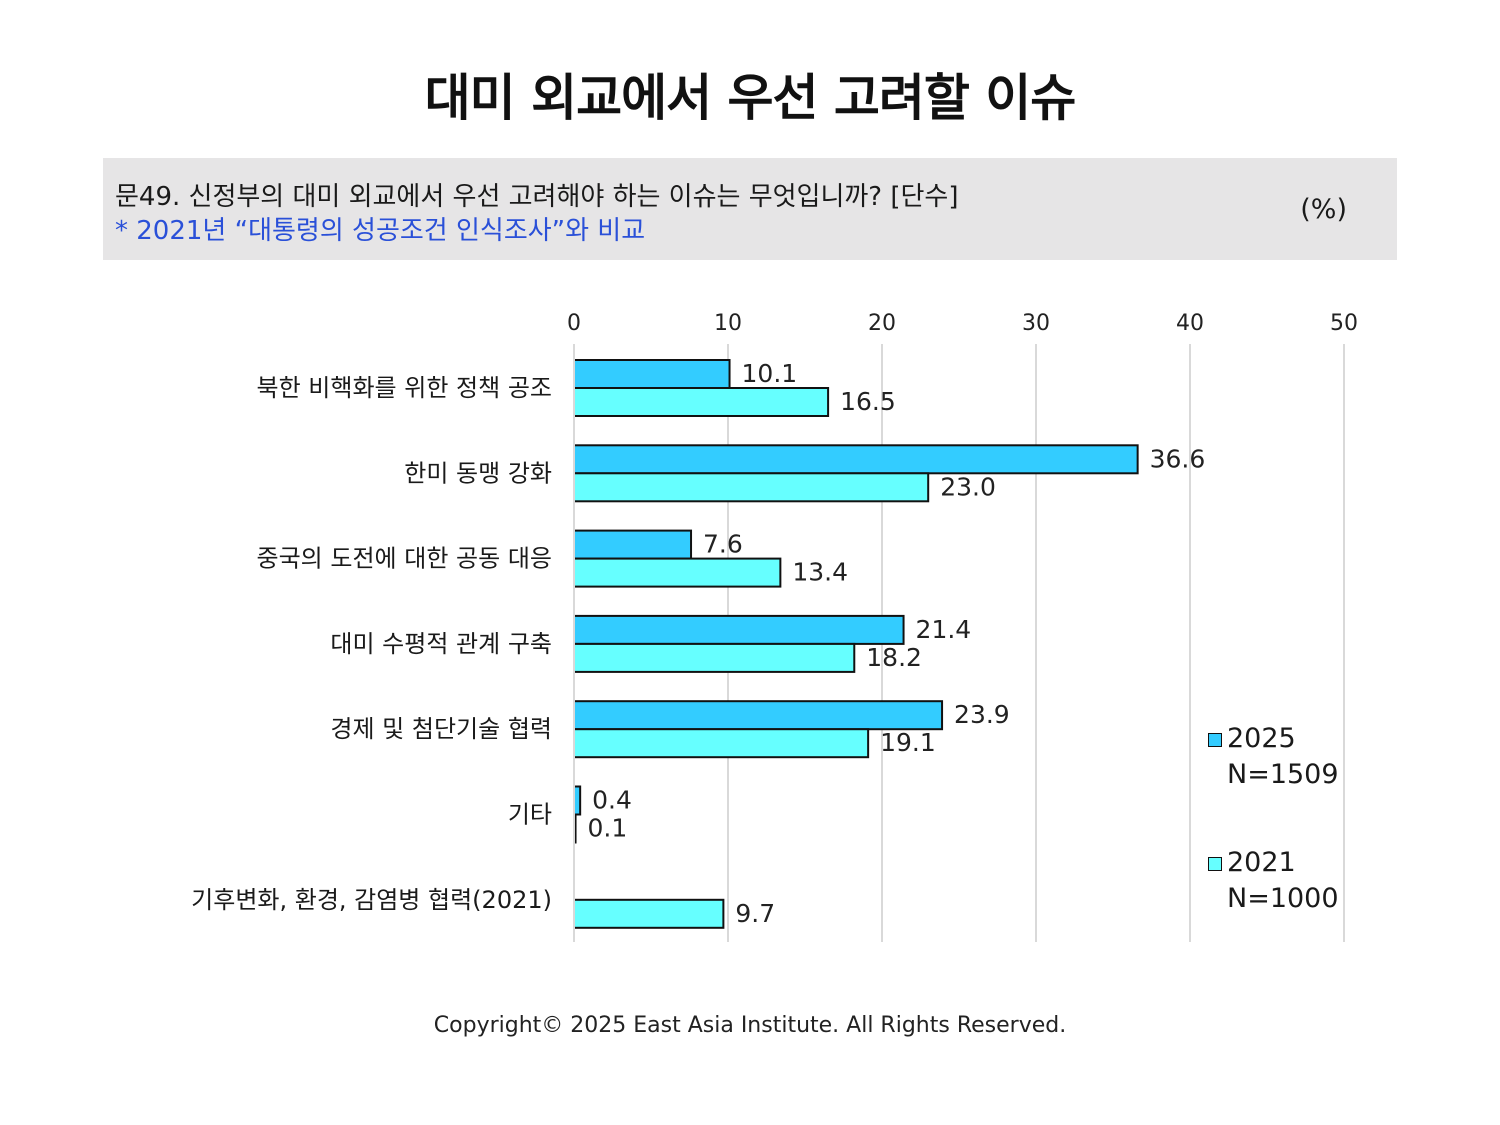 The width and height of the screenshot is (1500, 1125). What do you see at coordinates (574, 323) in the screenshot?
I see `x-tick-label: 0` at bounding box center [574, 323].